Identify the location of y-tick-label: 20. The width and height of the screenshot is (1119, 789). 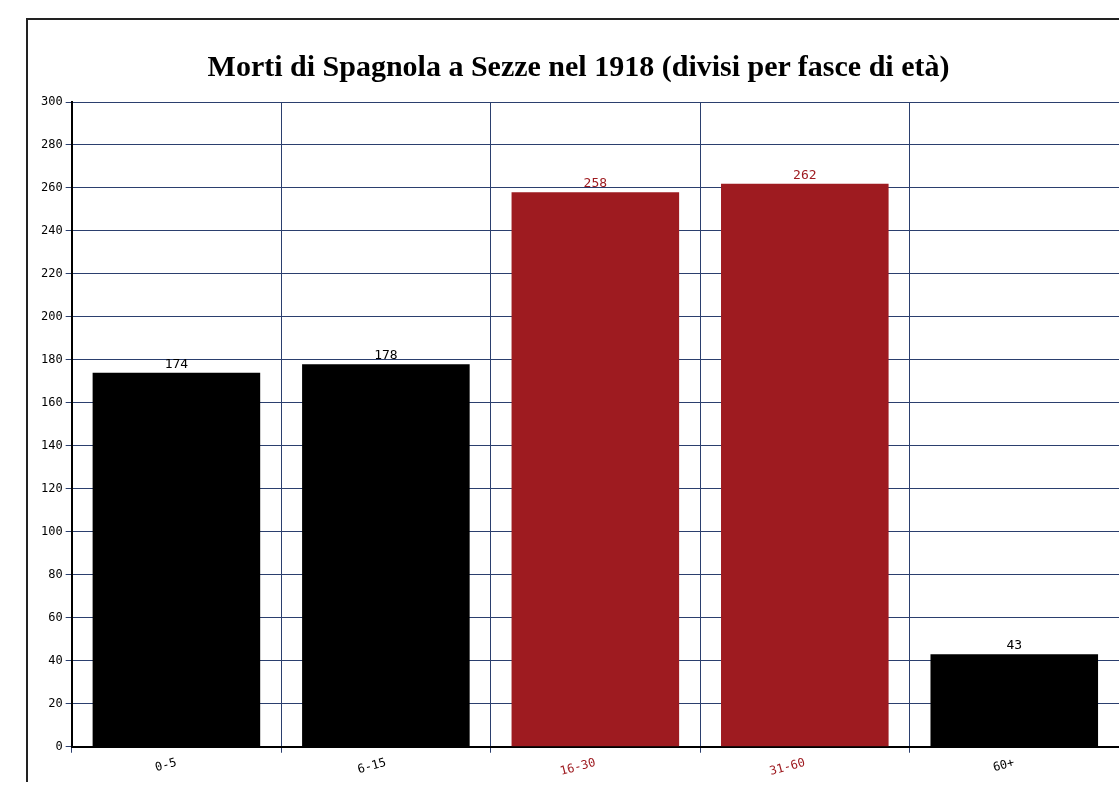
(55, 702).